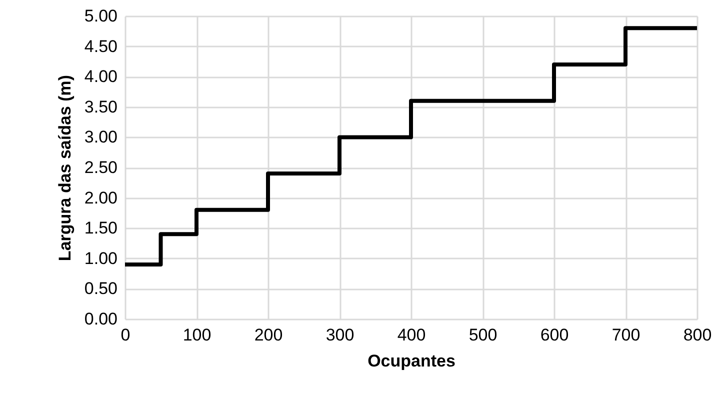 Image resolution: width=718 pixels, height=412 pixels. What do you see at coordinates (197, 335) in the screenshot?
I see `x-tick-label: 100` at bounding box center [197, 335].